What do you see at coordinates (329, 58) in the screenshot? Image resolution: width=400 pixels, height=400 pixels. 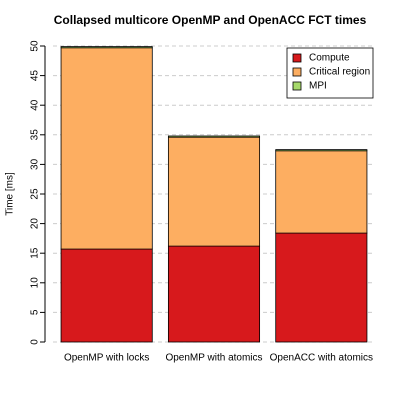 I see `legend-label: Compute` at bounding box center [329, 58].